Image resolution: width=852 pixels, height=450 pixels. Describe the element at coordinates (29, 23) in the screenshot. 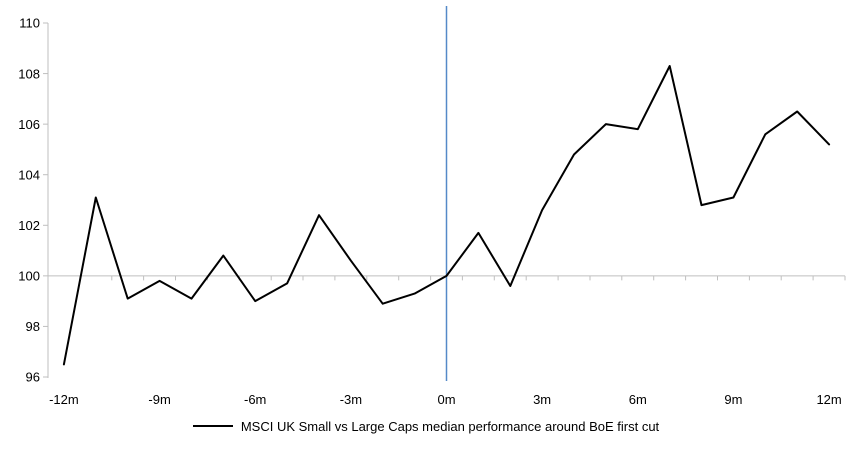

I see `y-tick-label: 110` at that location.